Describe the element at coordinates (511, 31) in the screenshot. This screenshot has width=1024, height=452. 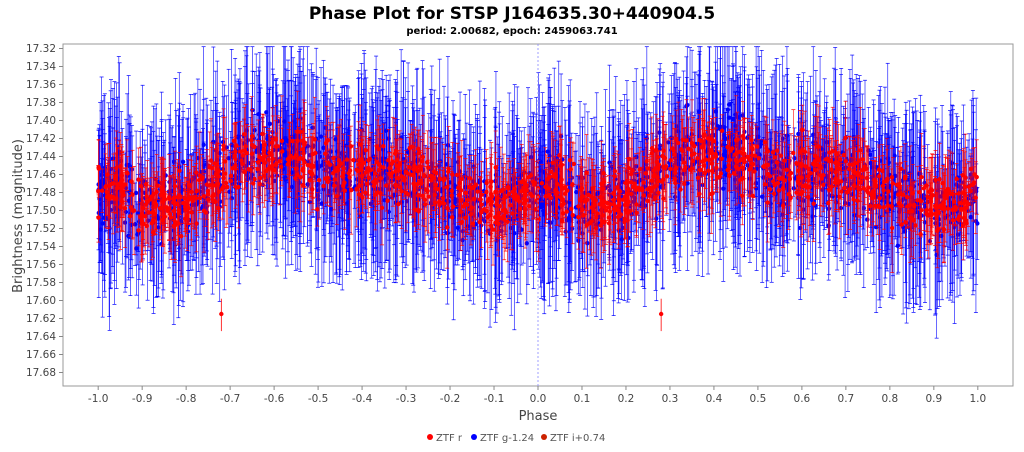
I see `chart-subtitle: period: 2.00682, epoch: 2459063.741` at that location.